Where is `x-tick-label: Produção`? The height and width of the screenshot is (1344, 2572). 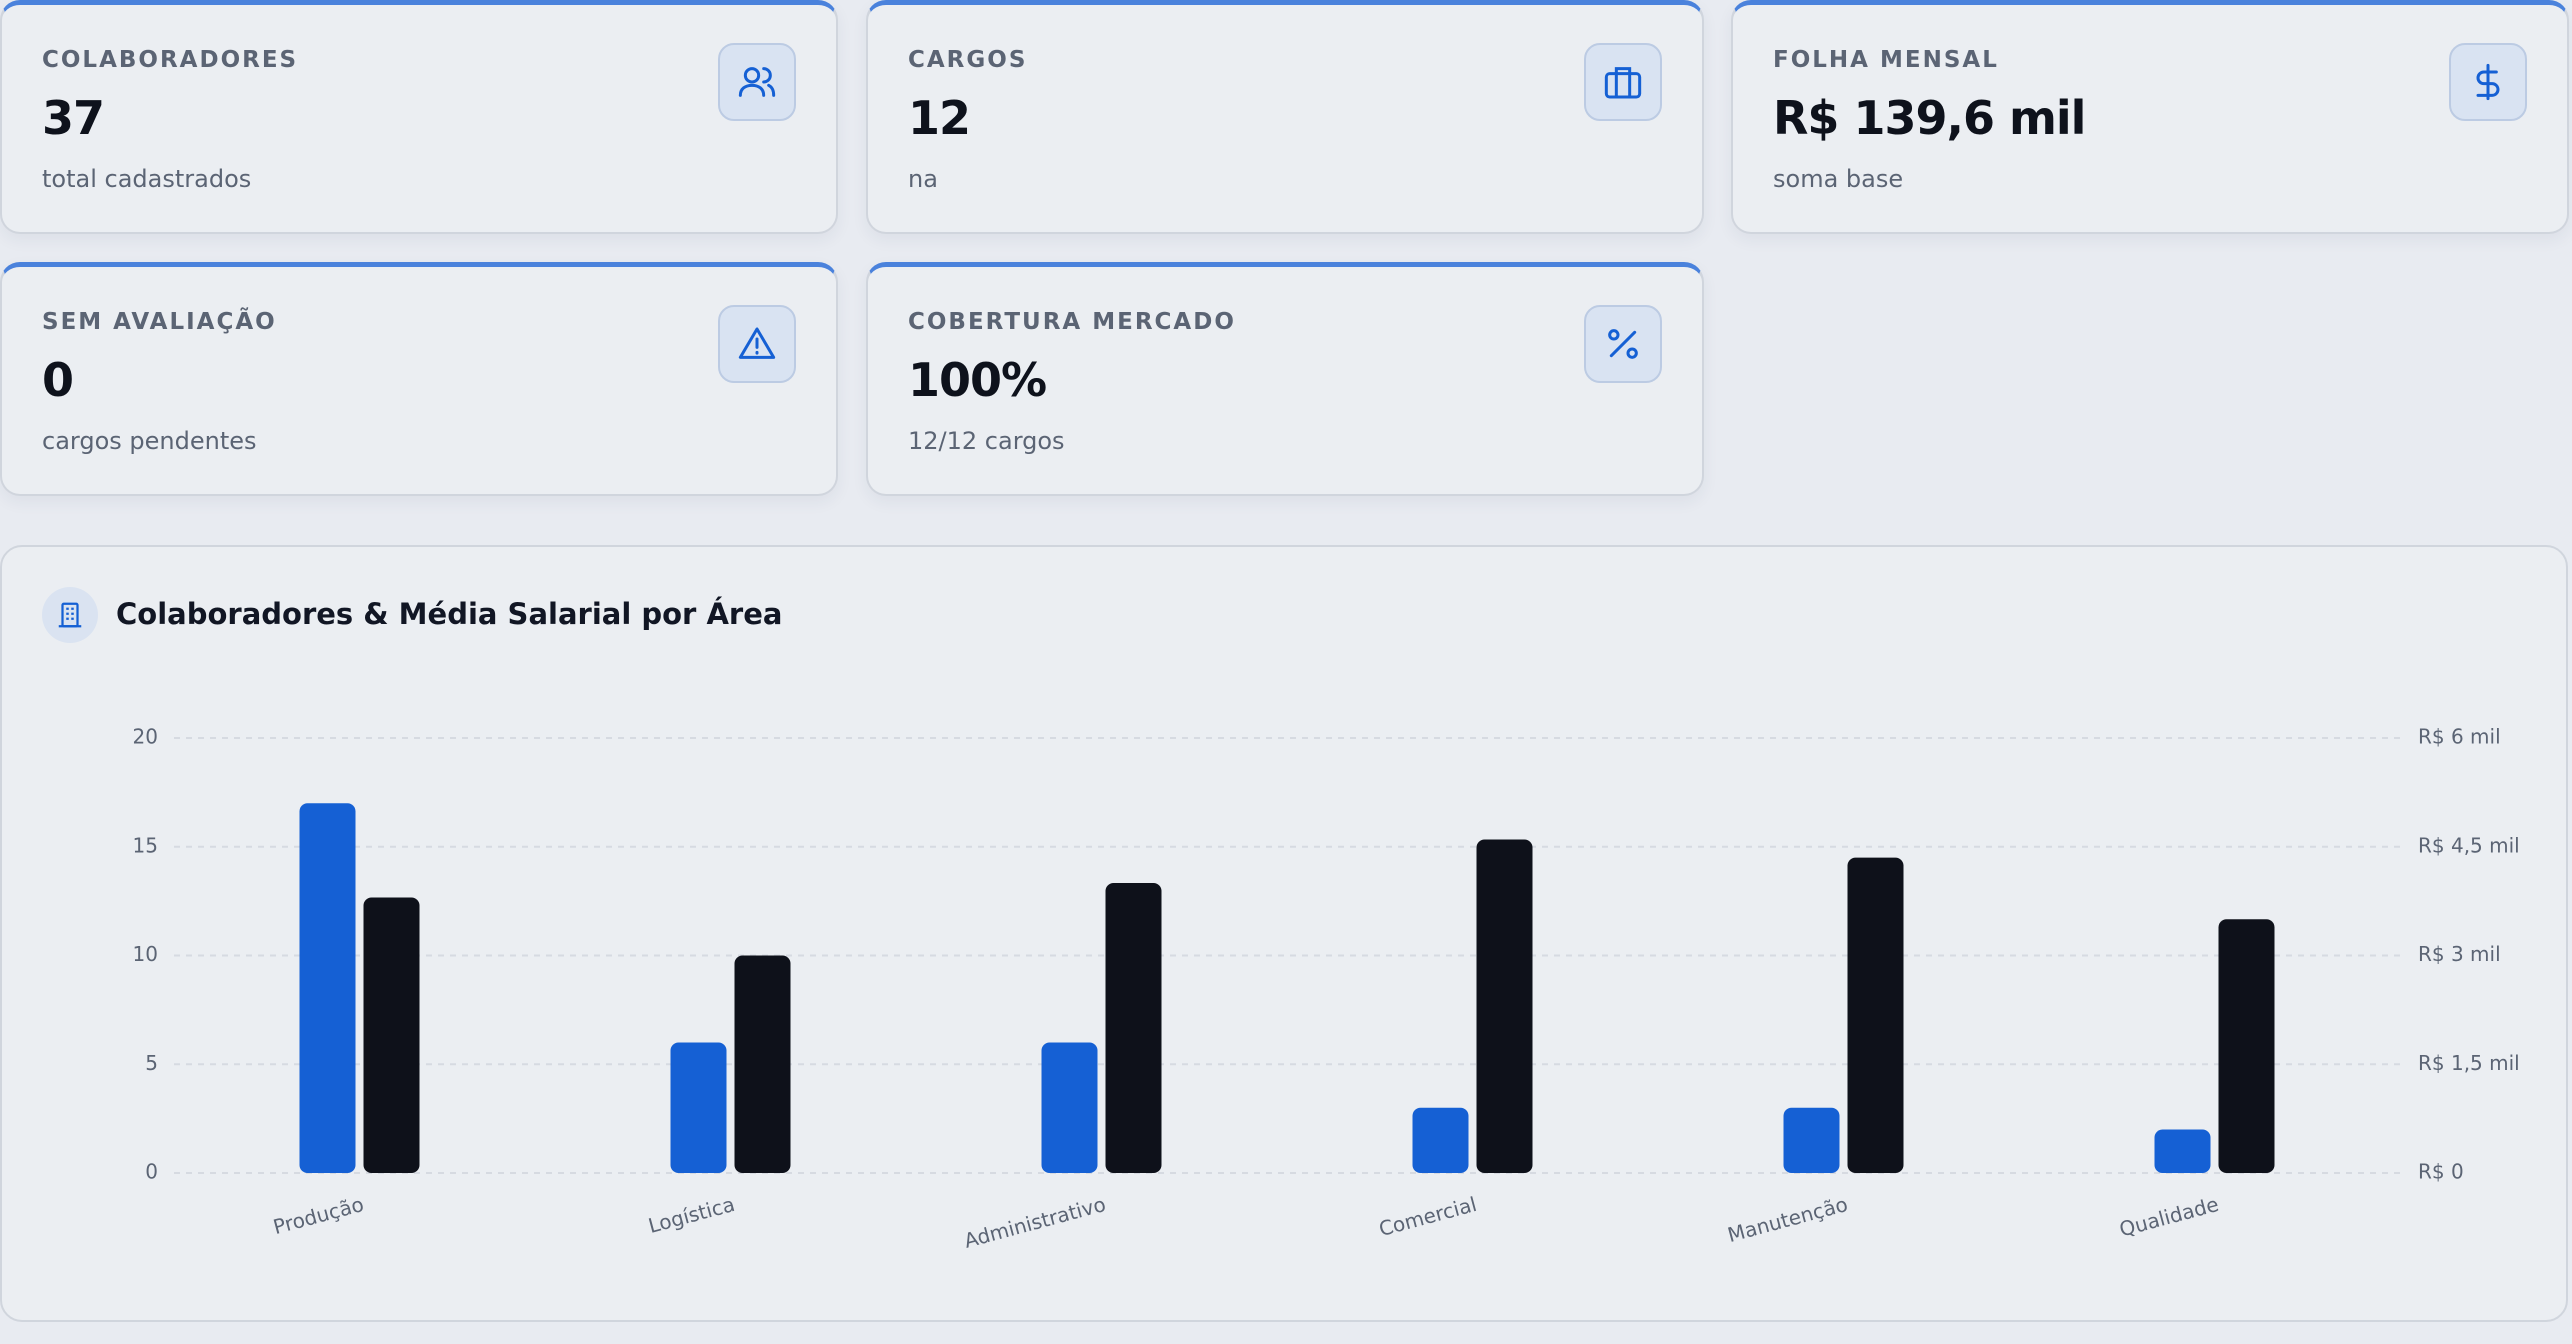
x-tick-label: Produção is located at coordinates (319, 1215).